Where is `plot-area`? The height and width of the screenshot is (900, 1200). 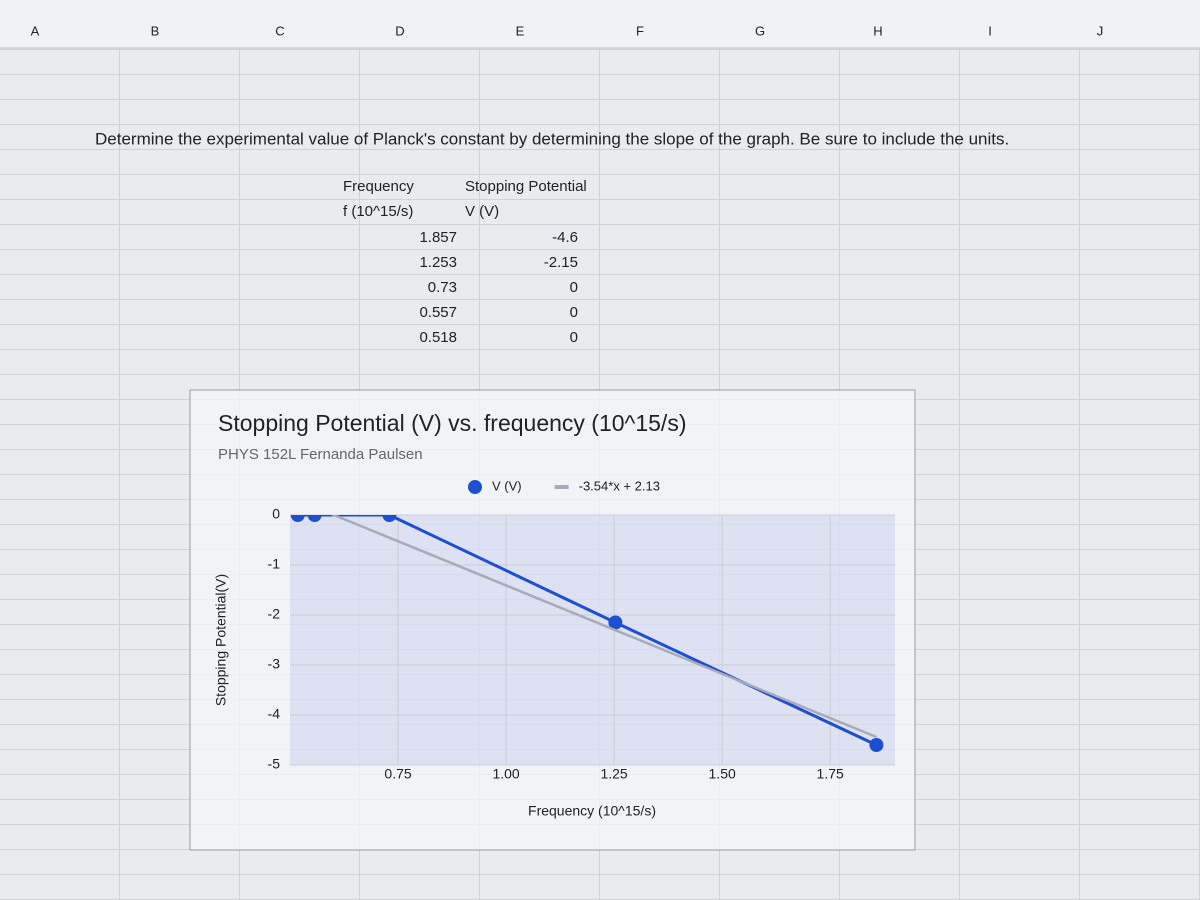 plot-area is located at coordinates (592, 640).